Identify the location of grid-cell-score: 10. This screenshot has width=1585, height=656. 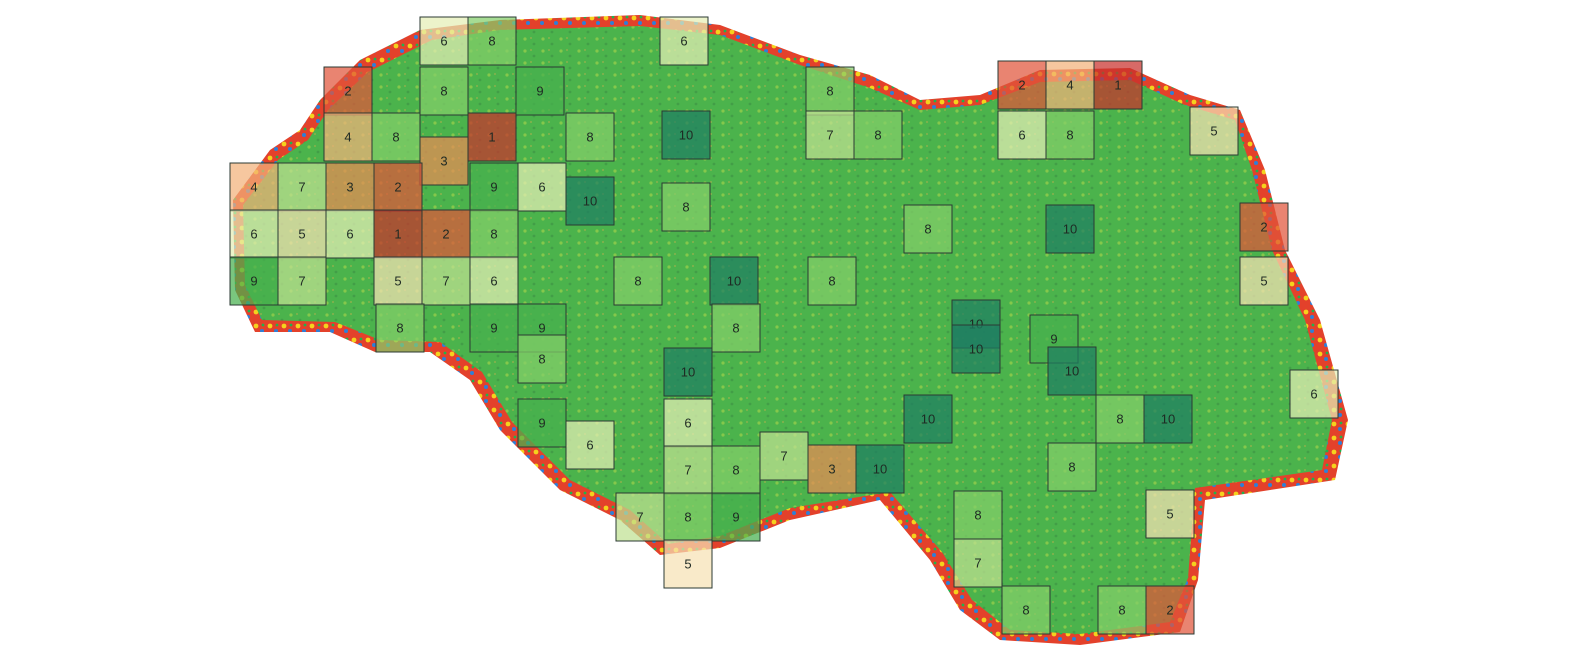
(590, 201).